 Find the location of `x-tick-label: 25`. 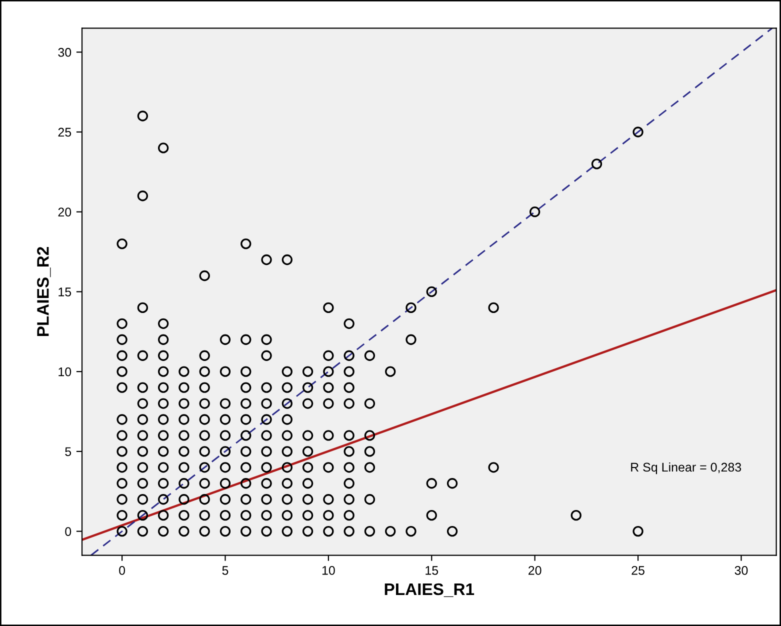

x-tick-label: 25 is located at coordinates (638, 570).